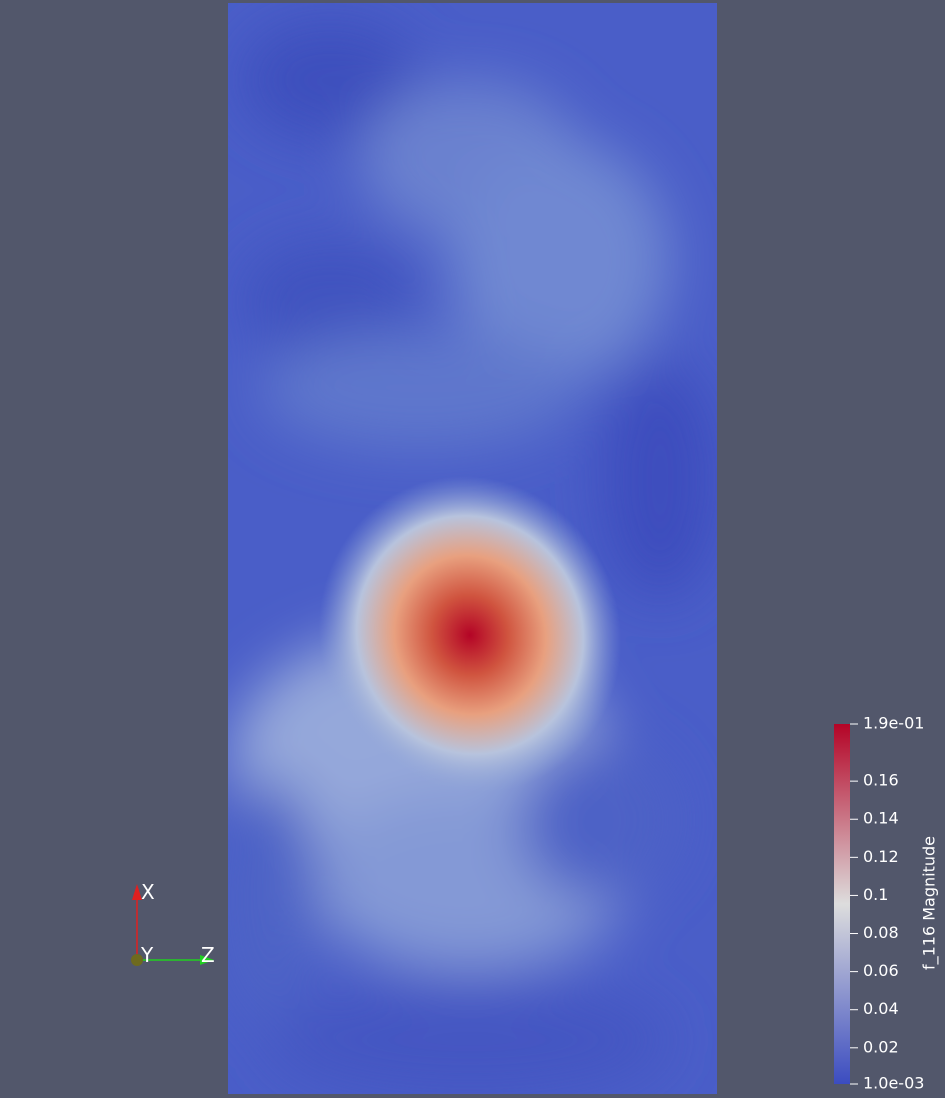 Image resolution: width=945 pixels, height=1098 pixels. What do you see at coordinates (875, 894) in the screenshot?
I see `tick-label: 0.1` at bounding box center [875, 894].